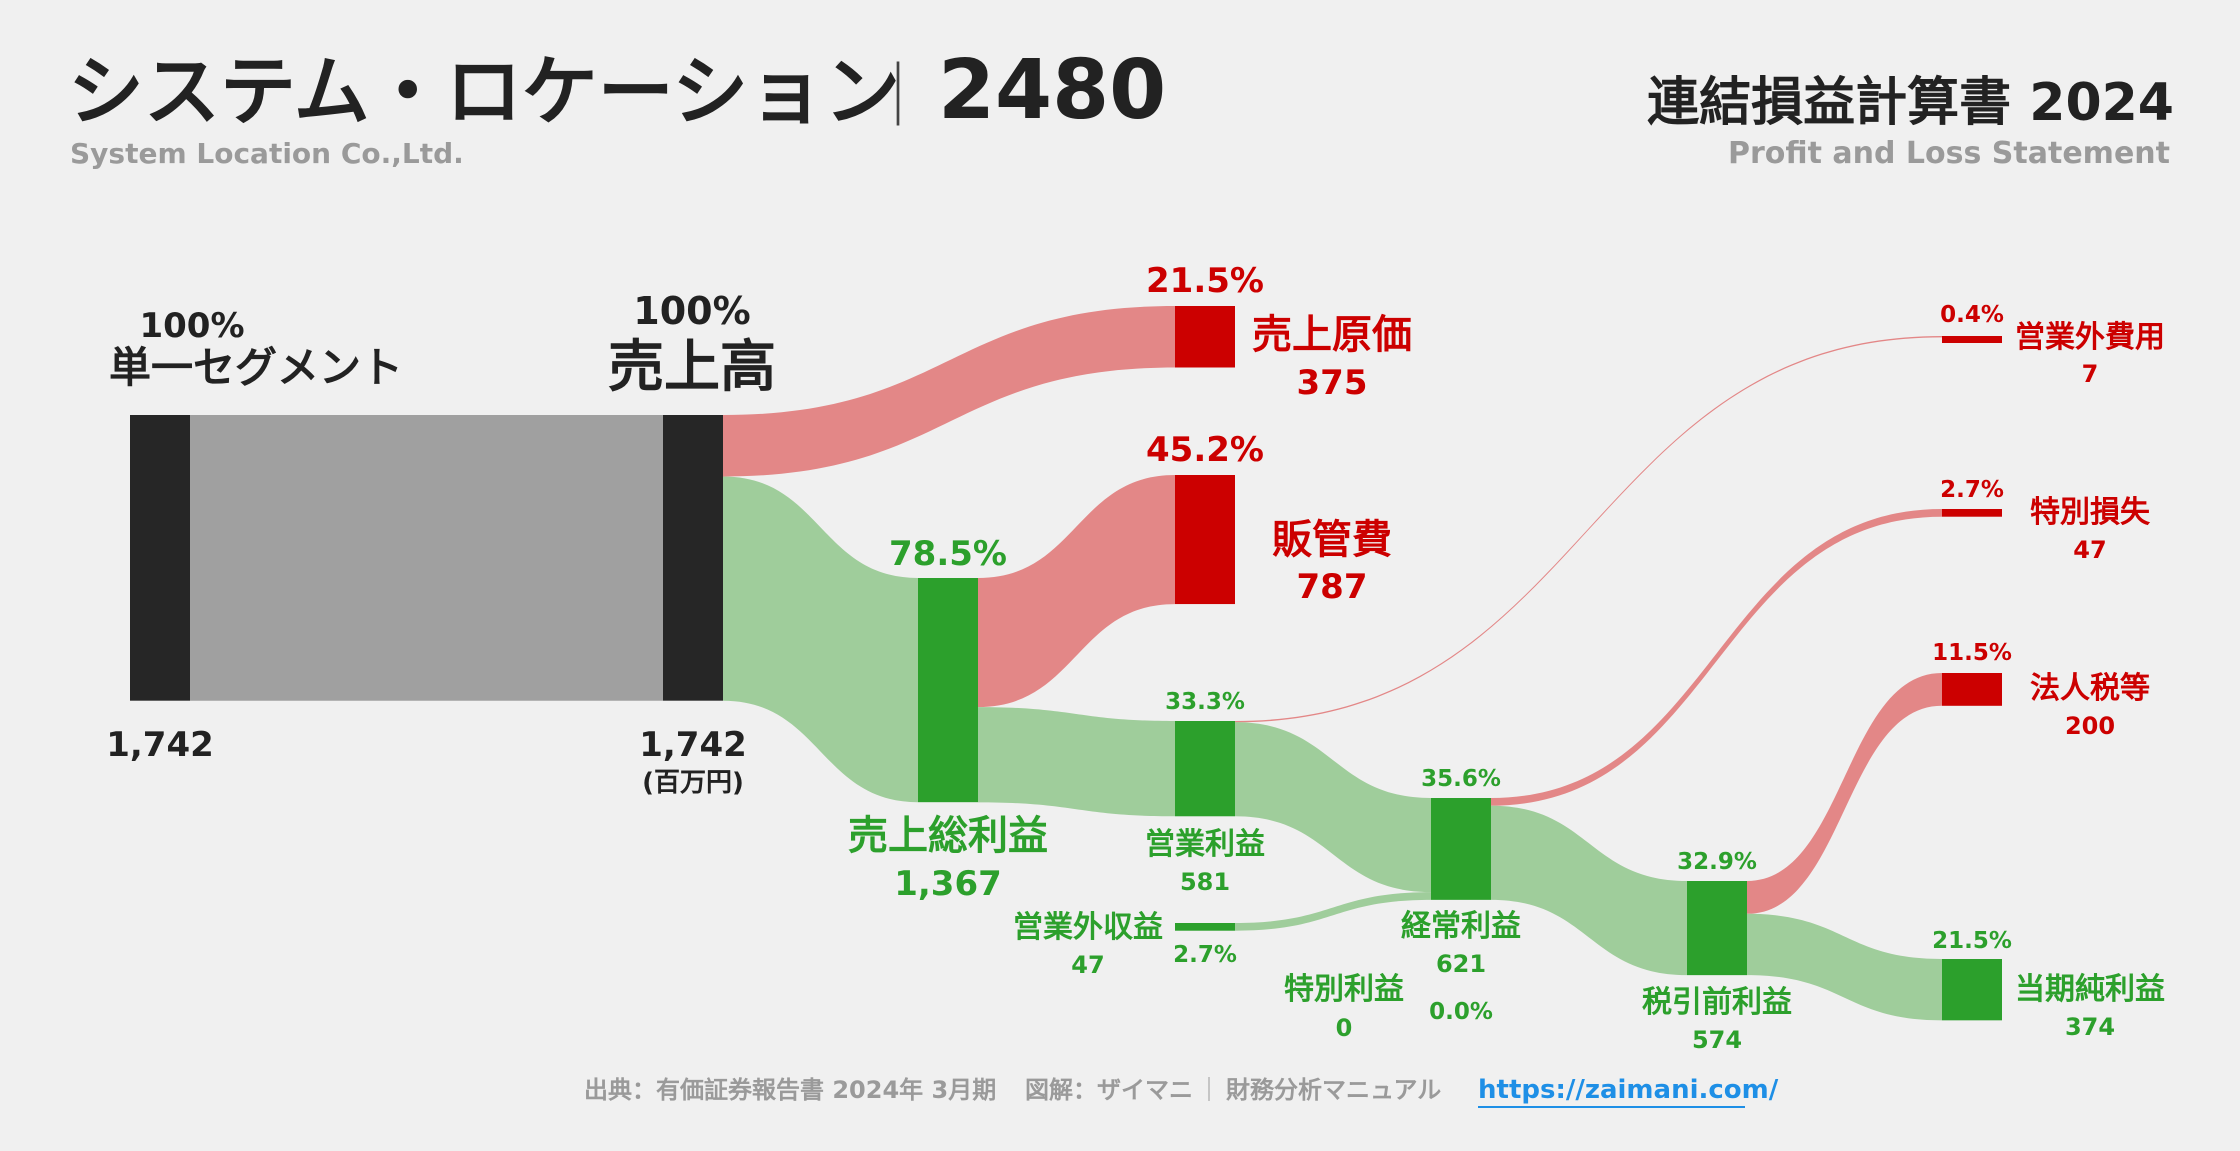 This screenshot has height=1151, width=2240. I want to click on pretax-profit-label: 税引前利益, so click(1717, 1002).